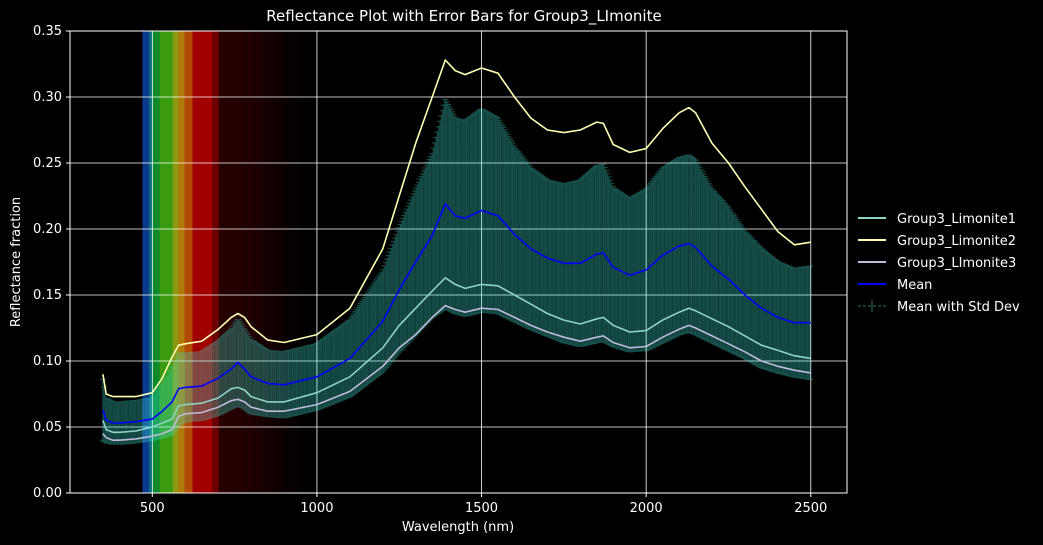 The height and width of the screenshot is (545, 1043). What do you see at coordinates (47, 295) in the screenshot?
I see `y-tick-label: 0.15` at bounding box center [47, 295].